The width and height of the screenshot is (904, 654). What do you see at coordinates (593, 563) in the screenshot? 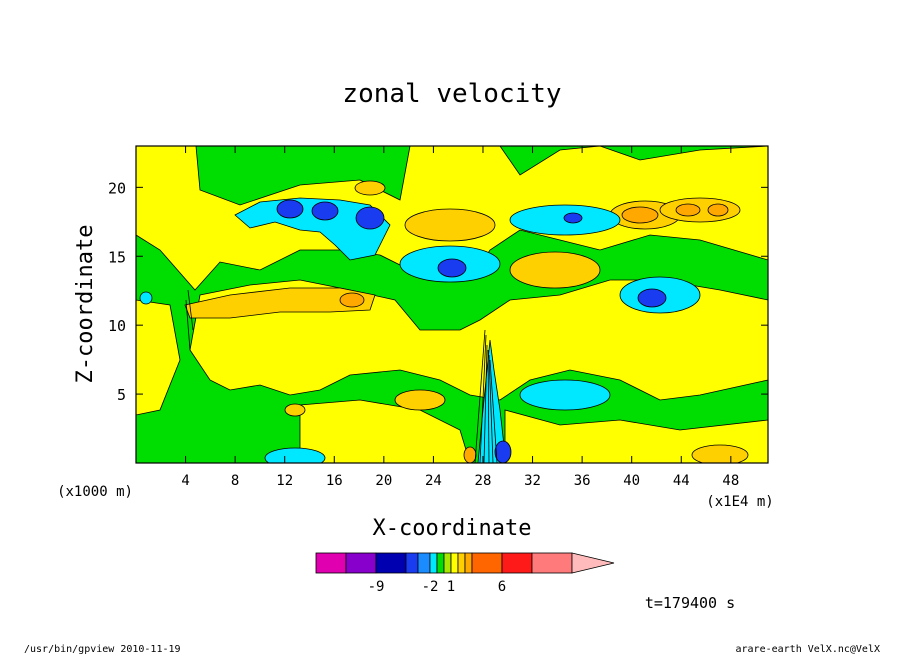
I see `colorbar-extend-arrow` at bounding box center [593, 563].